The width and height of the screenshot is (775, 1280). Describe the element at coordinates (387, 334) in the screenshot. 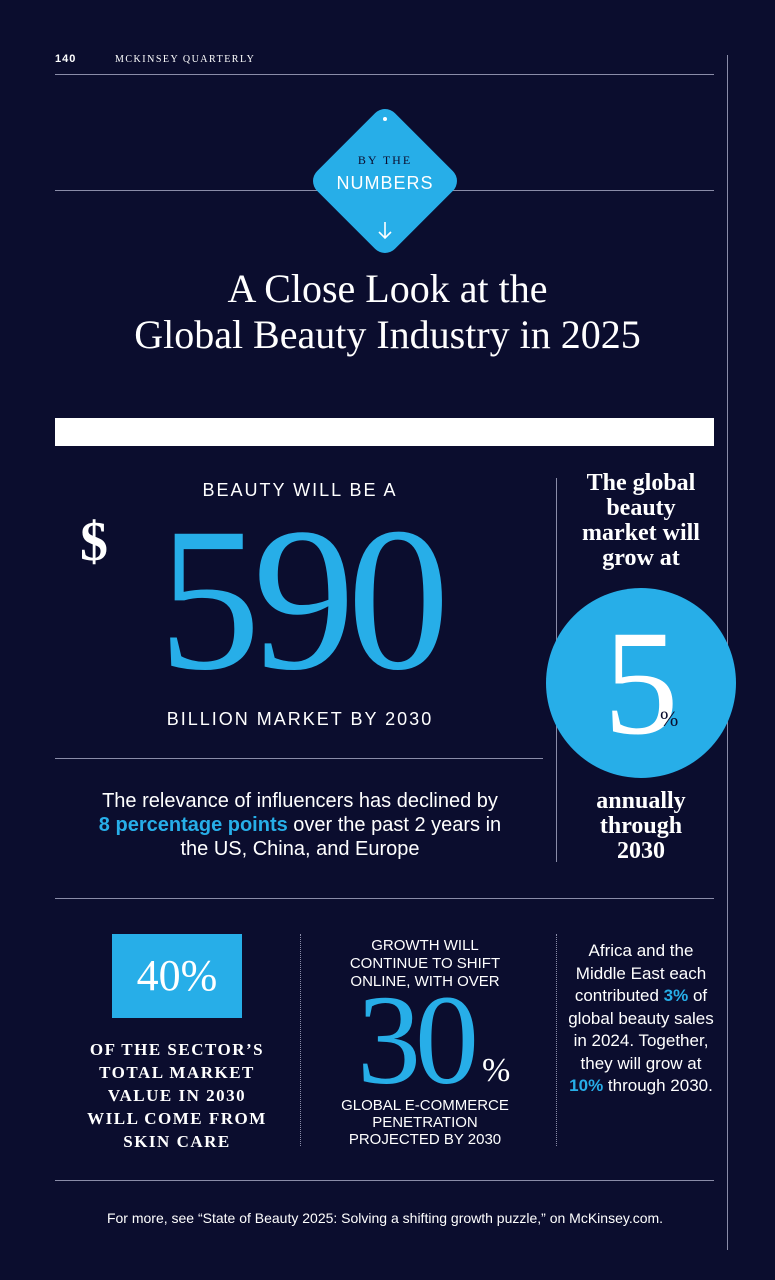

I see `title-line: Global Beauty Industry in 2025` at that location.